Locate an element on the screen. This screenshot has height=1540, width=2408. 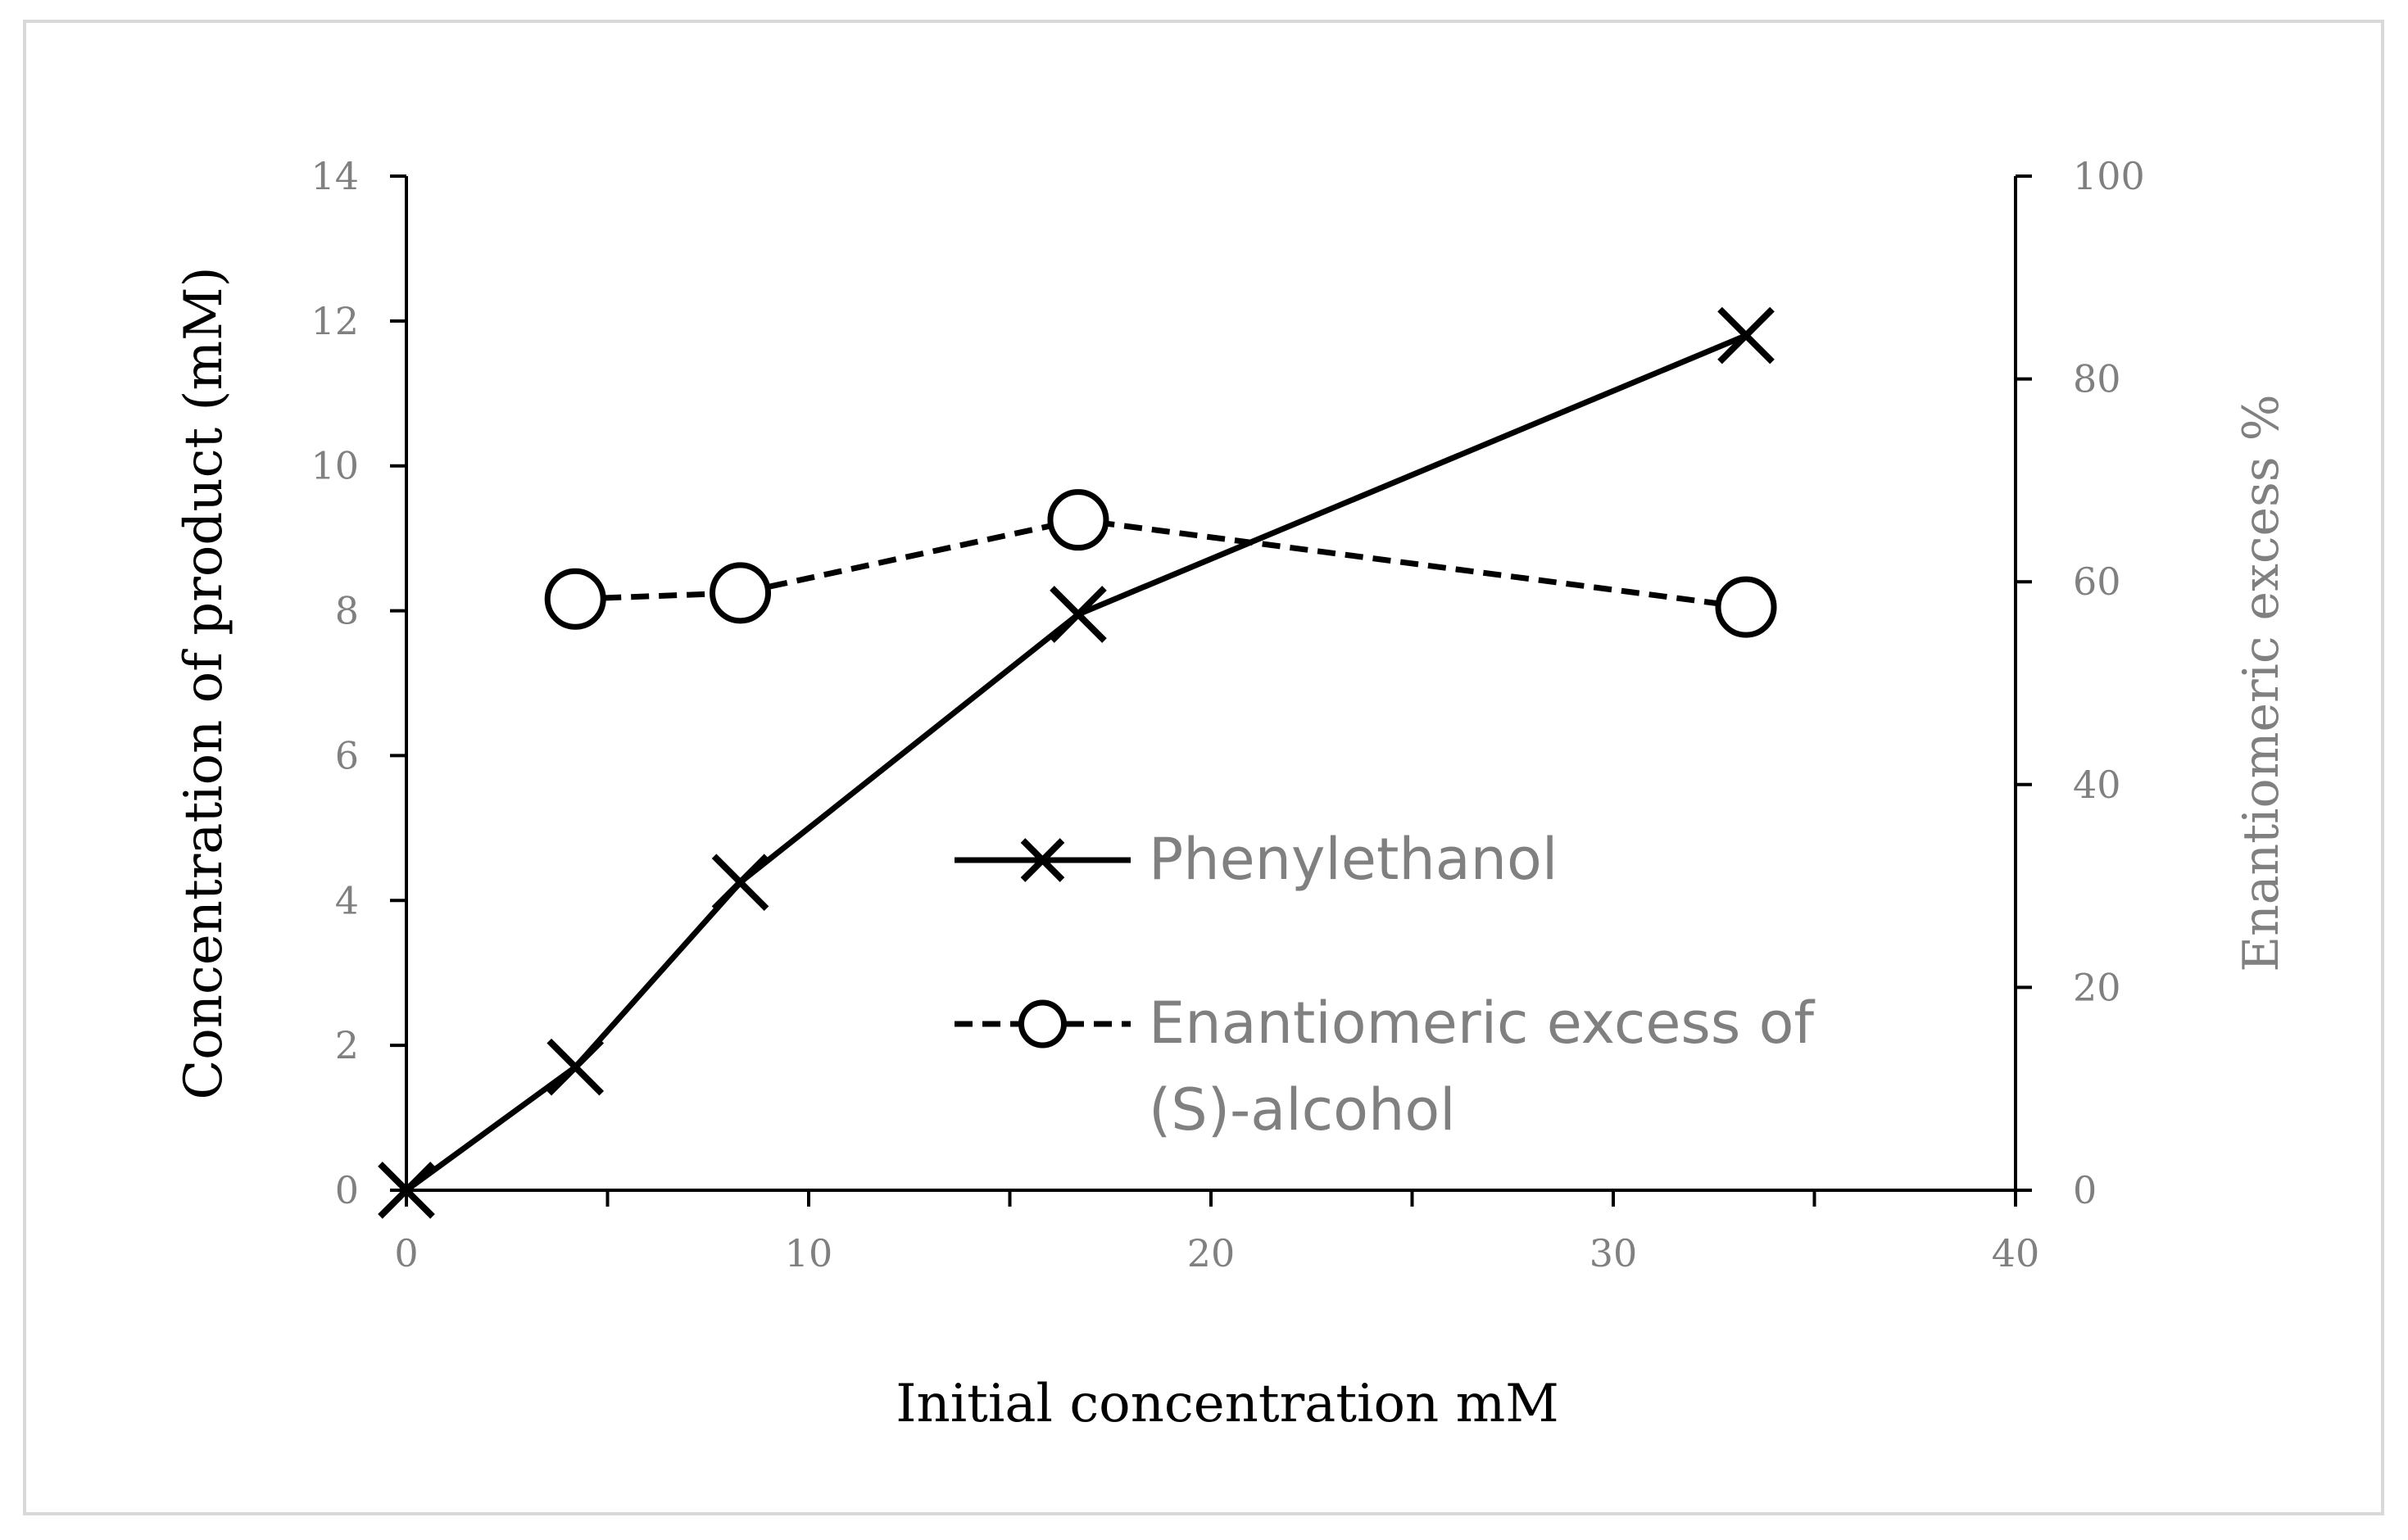
x-tick-label: 10 is located at coordinates (809, 1253).